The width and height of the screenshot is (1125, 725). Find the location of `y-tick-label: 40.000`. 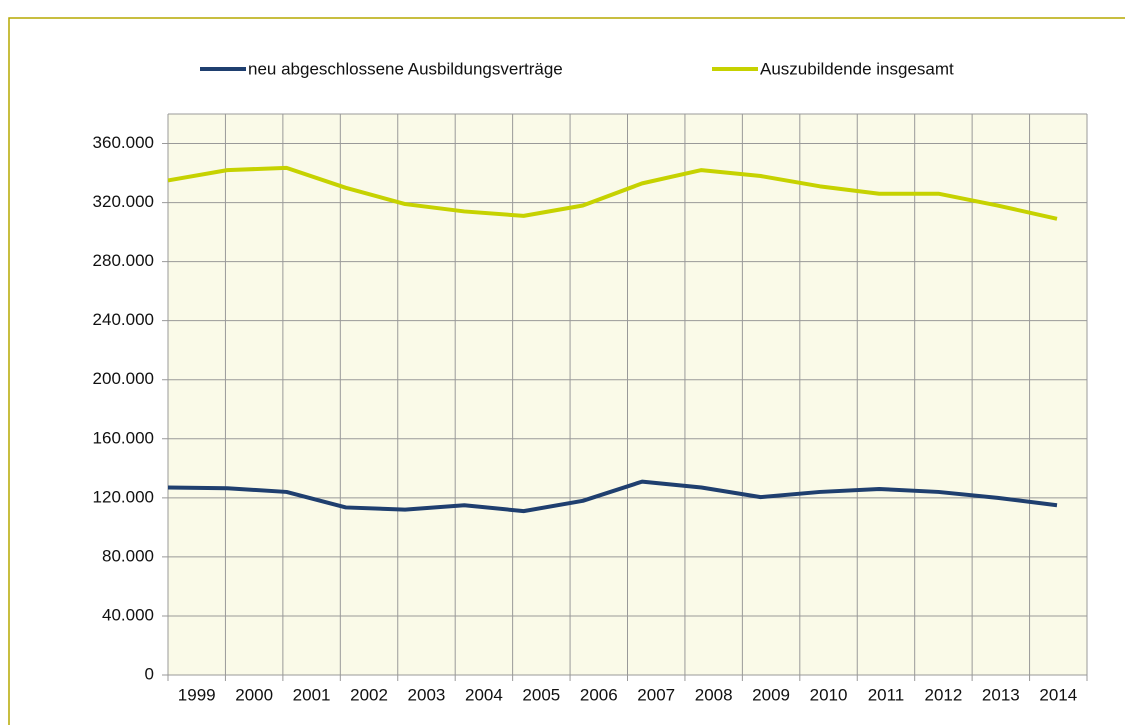

y-tick-label: 40.000 is located at coordinates (128, 614).